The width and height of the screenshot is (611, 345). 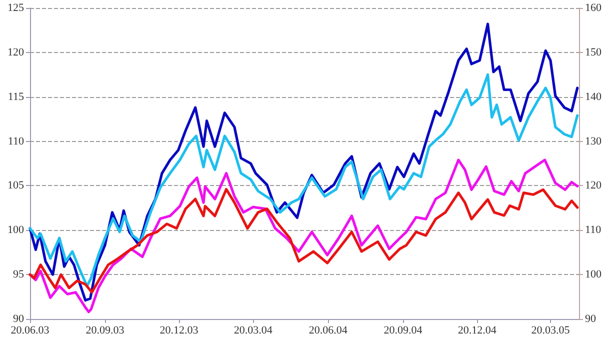 I want to click on y2-tick-label: 130, so click(x=593, y=141).